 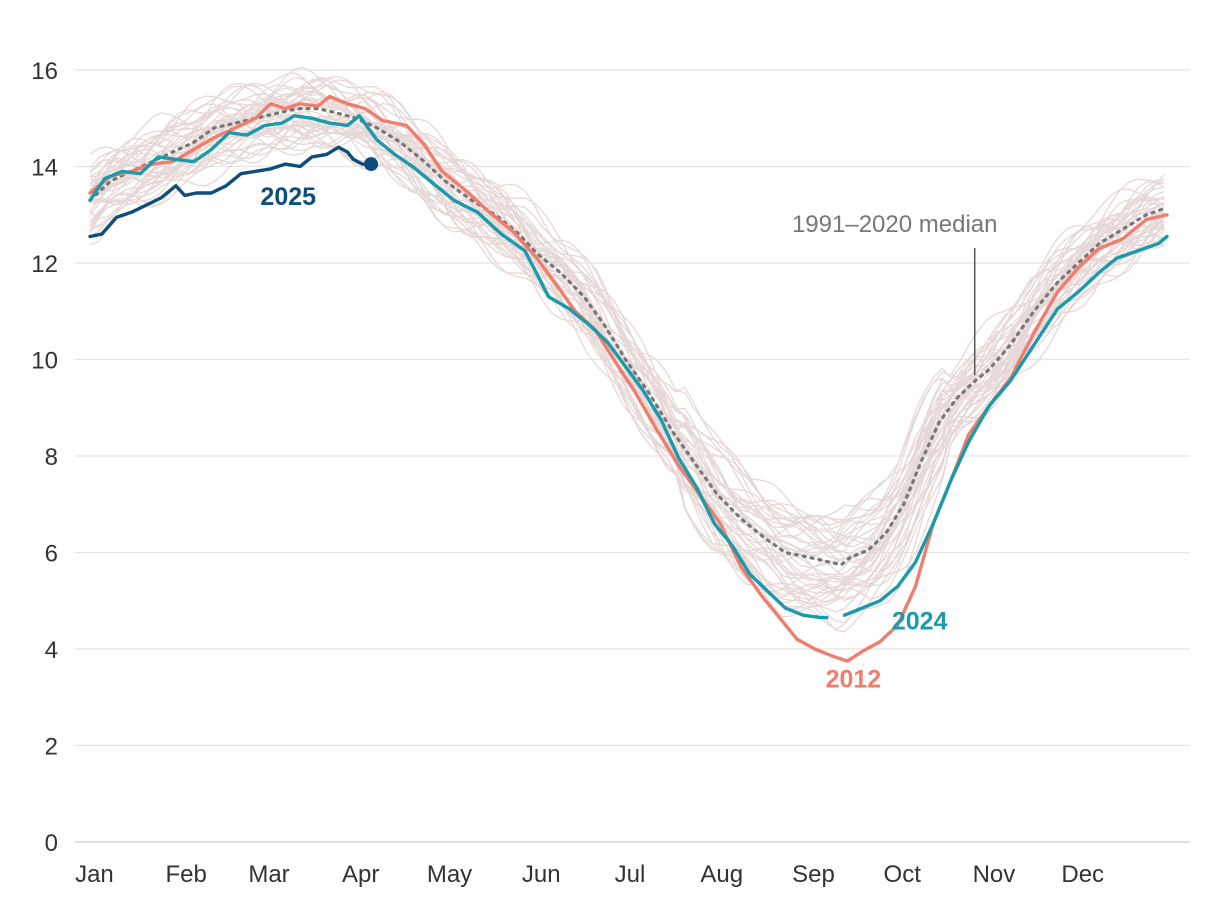 I want to click on y-tick-label-4: 4, so click(x=51, y=650).